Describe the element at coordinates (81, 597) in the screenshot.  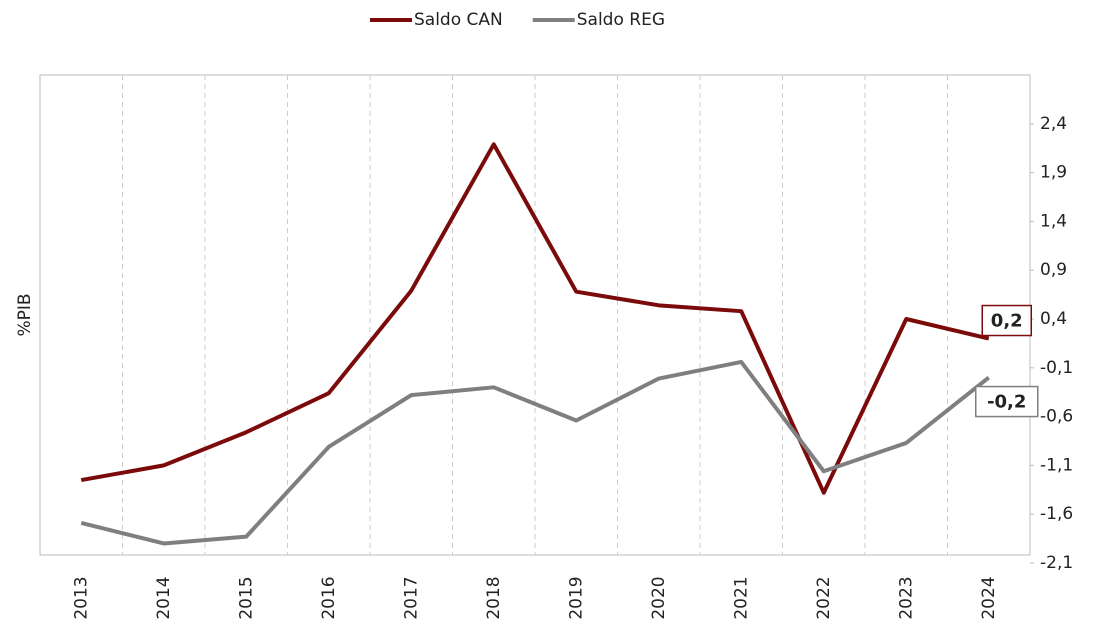
I see `x-tick-label: 2013` at that location.